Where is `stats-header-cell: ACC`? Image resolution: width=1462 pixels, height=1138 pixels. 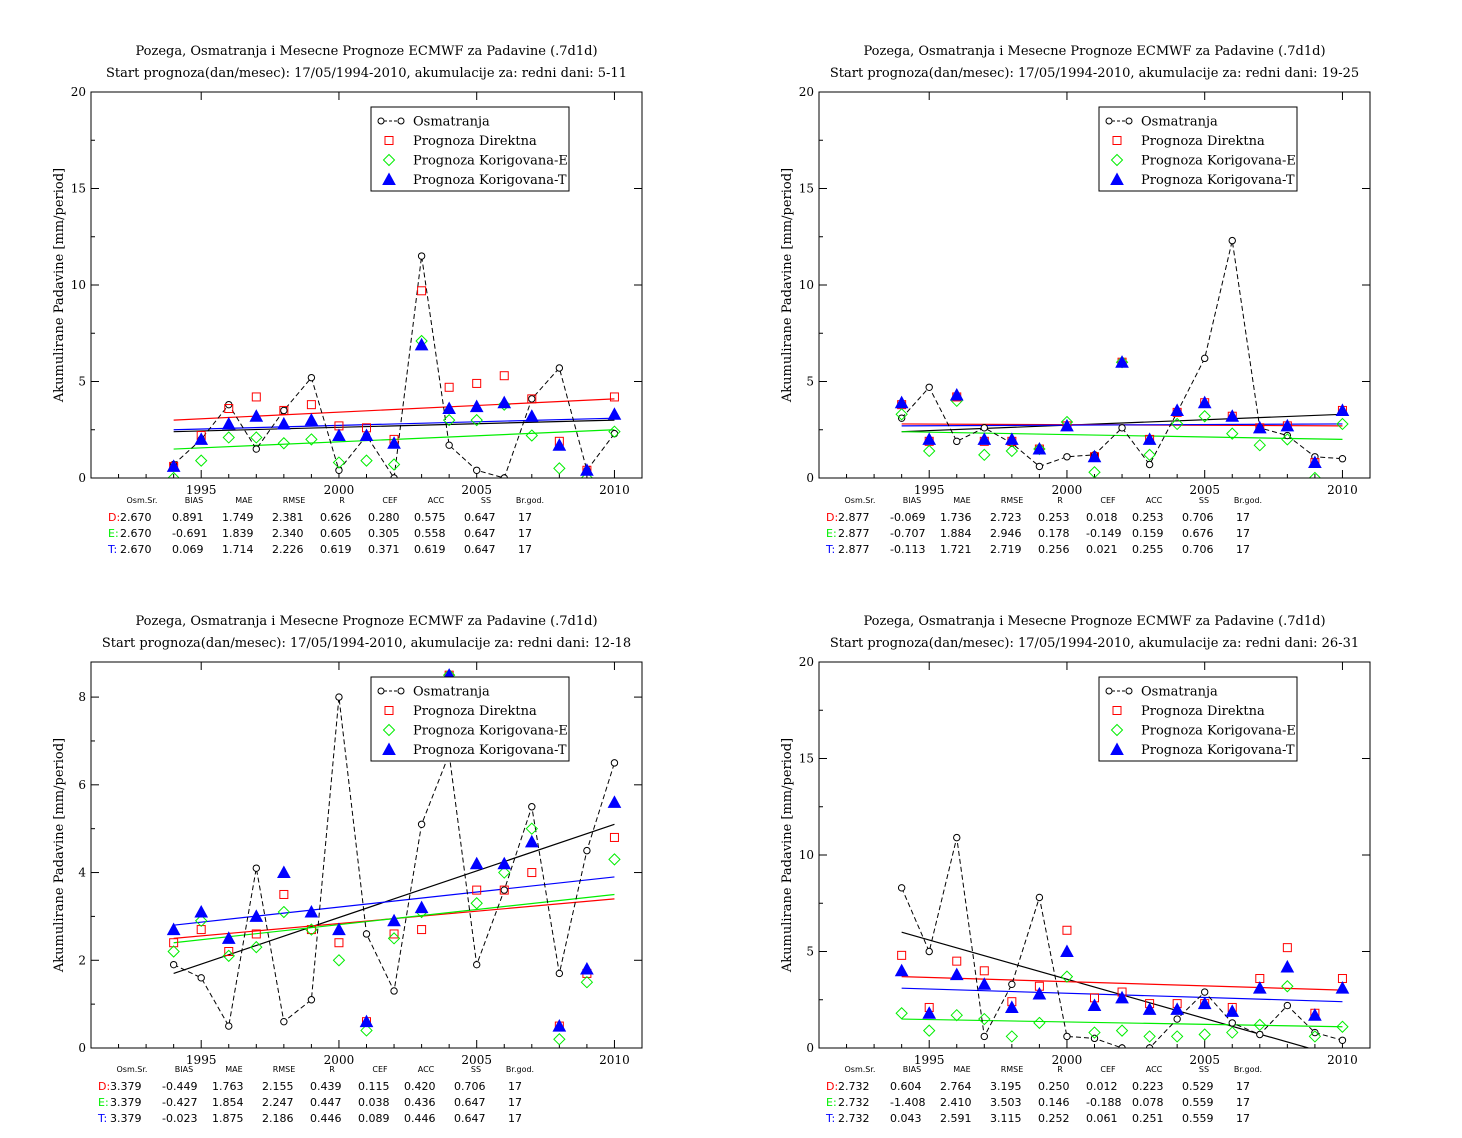
stats-header-cell: ACC is located at coordinates (1154, 500).